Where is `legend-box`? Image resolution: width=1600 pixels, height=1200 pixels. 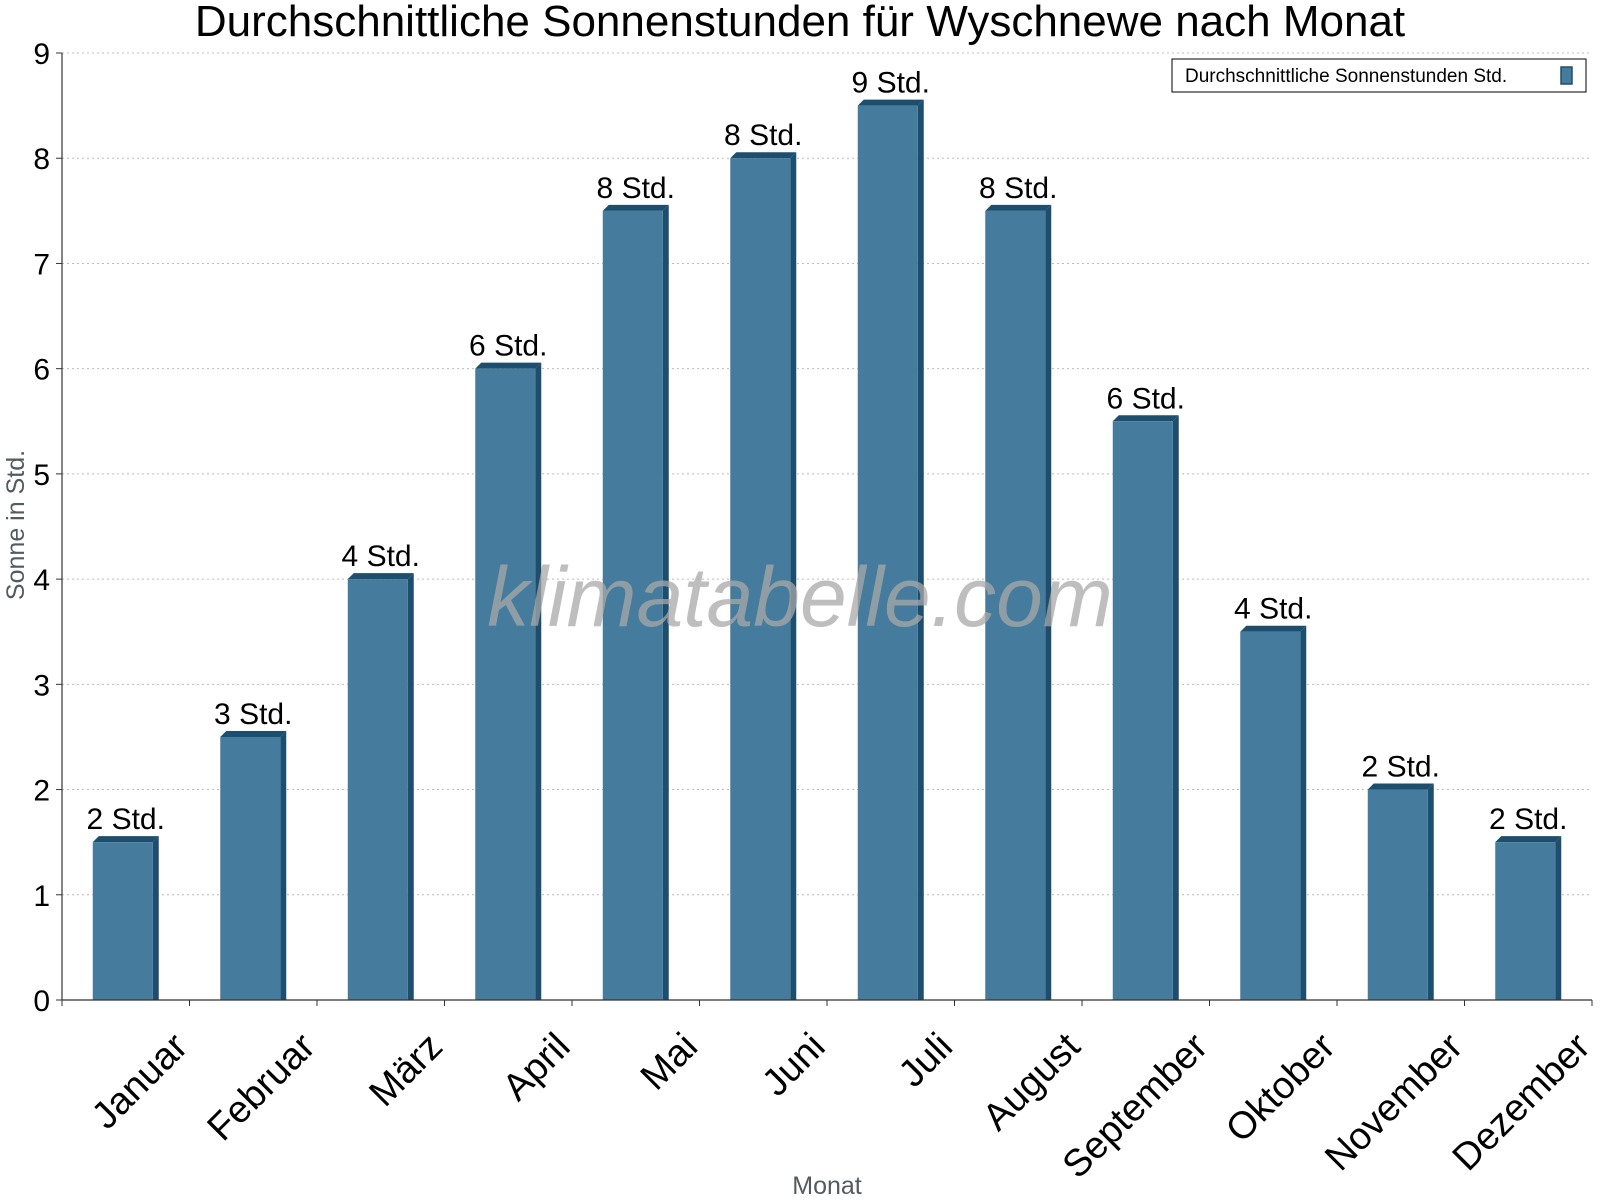 legend-box is located at coordinates (1379, 75).